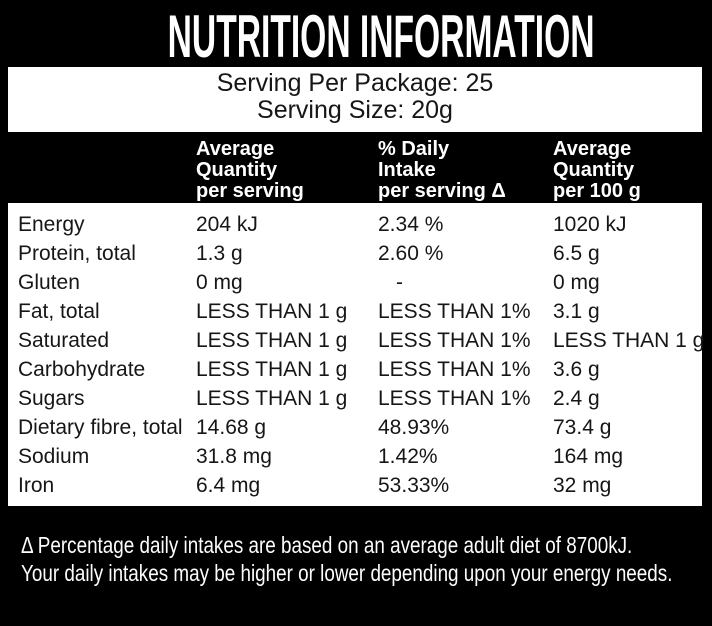 Image resolution: width=712 pixels, height=626 pixels. I want to click on value-per-100g: 32 mg, so click(582, 485).